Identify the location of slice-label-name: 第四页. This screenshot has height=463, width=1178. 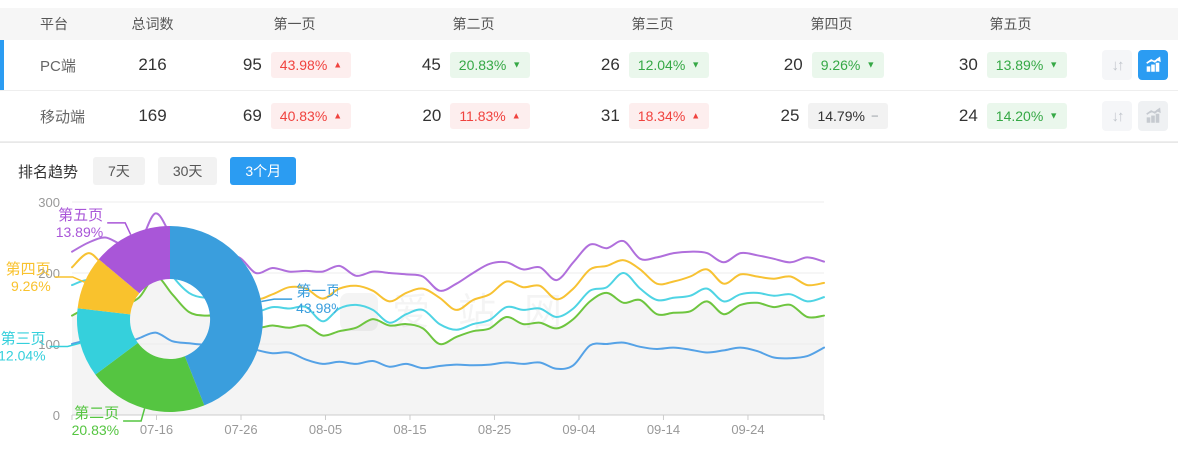
(28, 269).